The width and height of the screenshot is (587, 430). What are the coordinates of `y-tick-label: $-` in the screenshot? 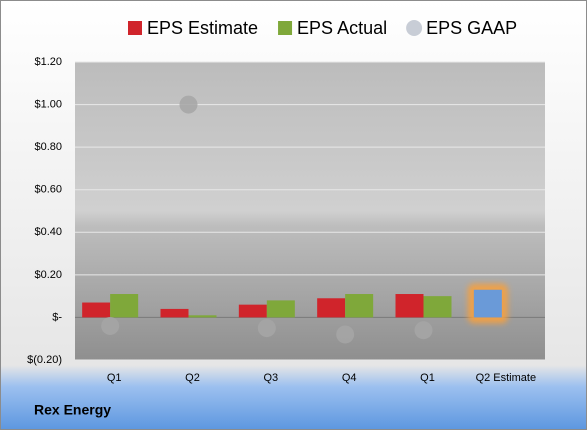 It's located at (57, 317).